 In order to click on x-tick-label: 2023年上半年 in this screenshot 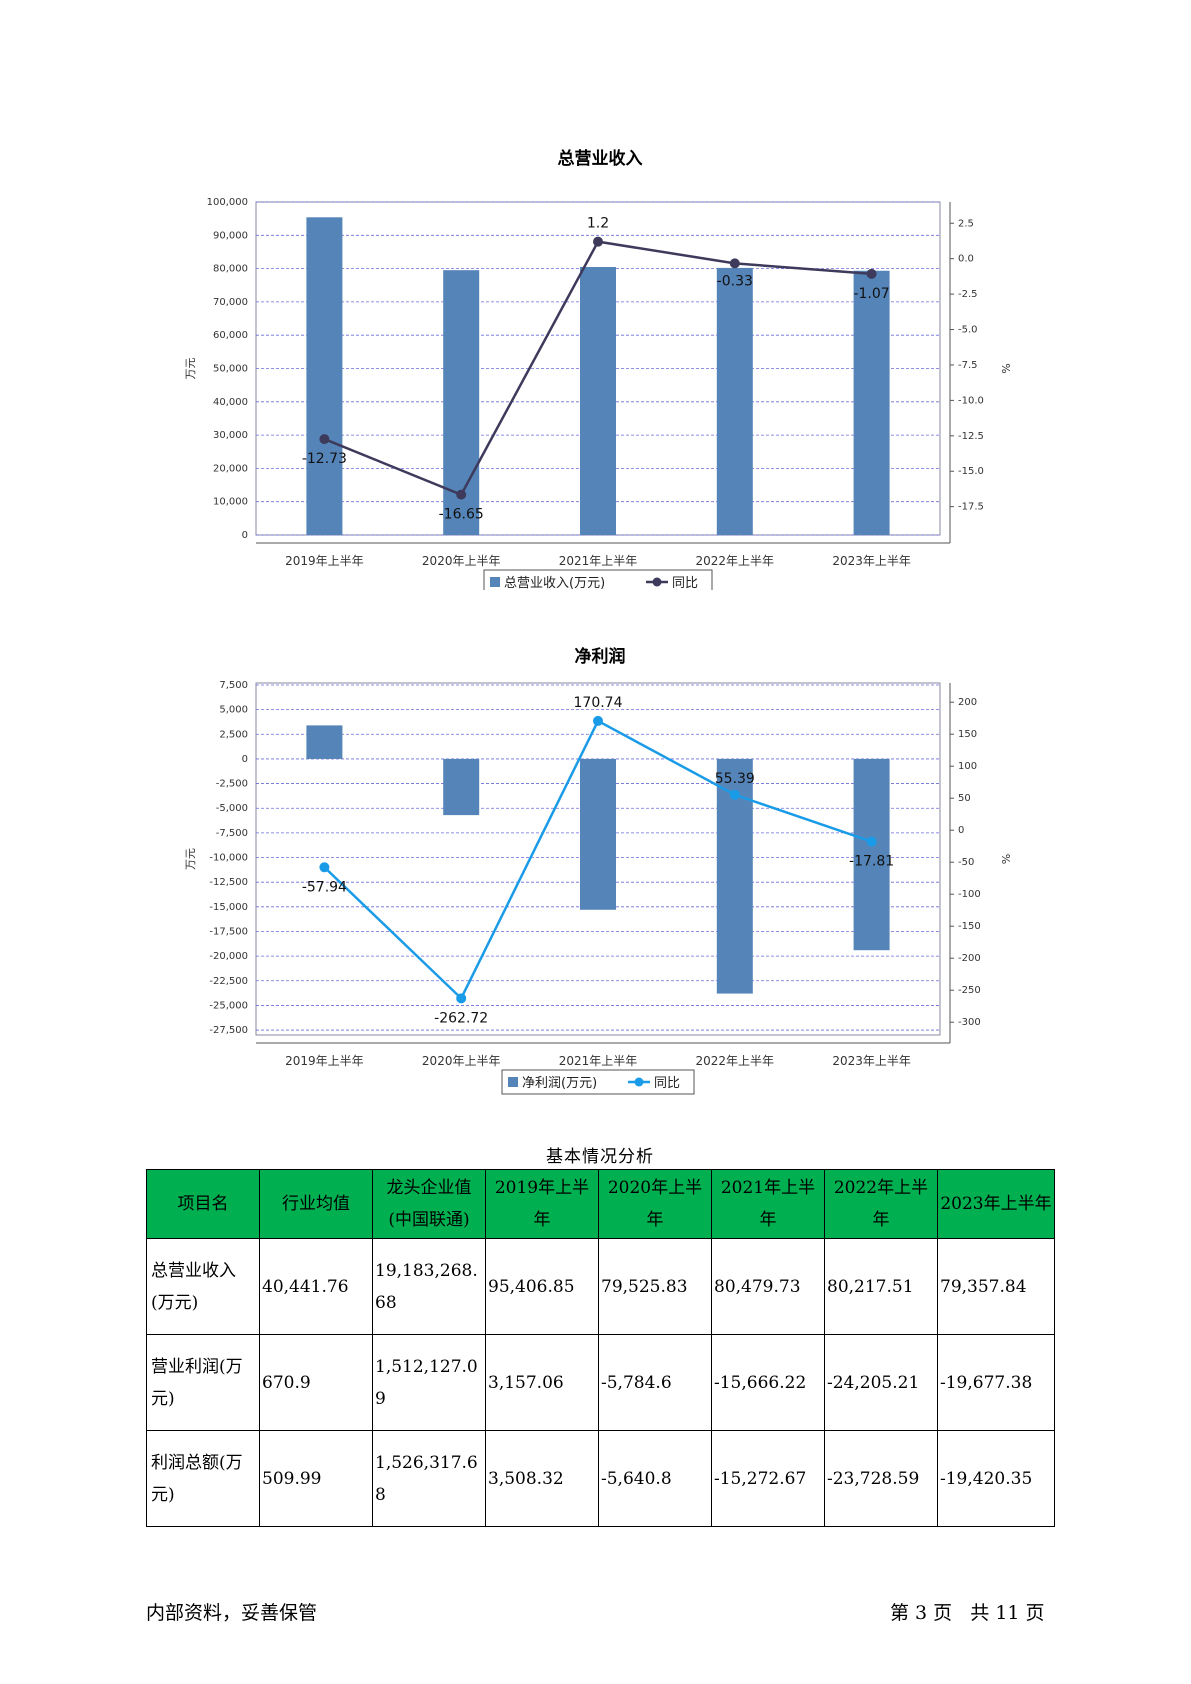, I will do `click(871, 561)`.